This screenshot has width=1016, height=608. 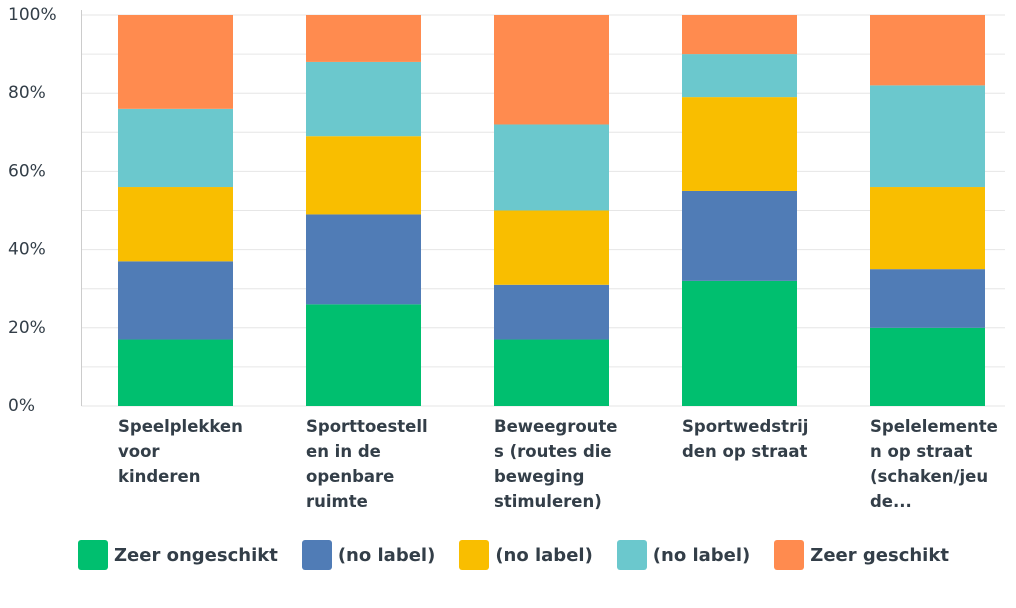 I want to click on y-tick-label: 60%, so click(x=27, y=171).